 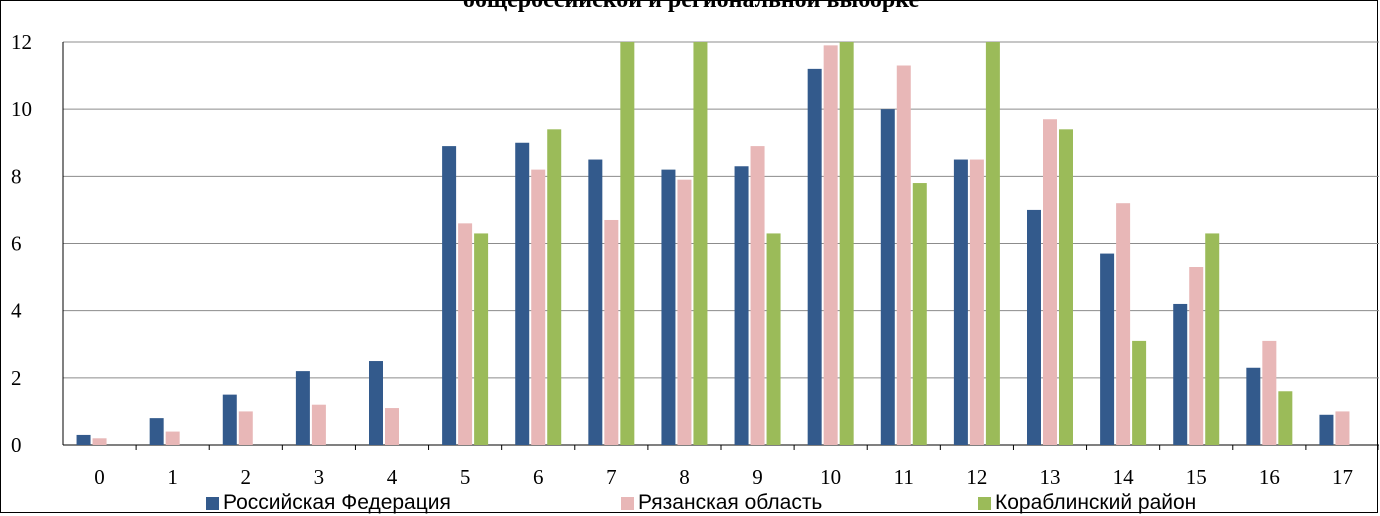 I want to click on x-tick-label: 9, so click(x=757, y=477).